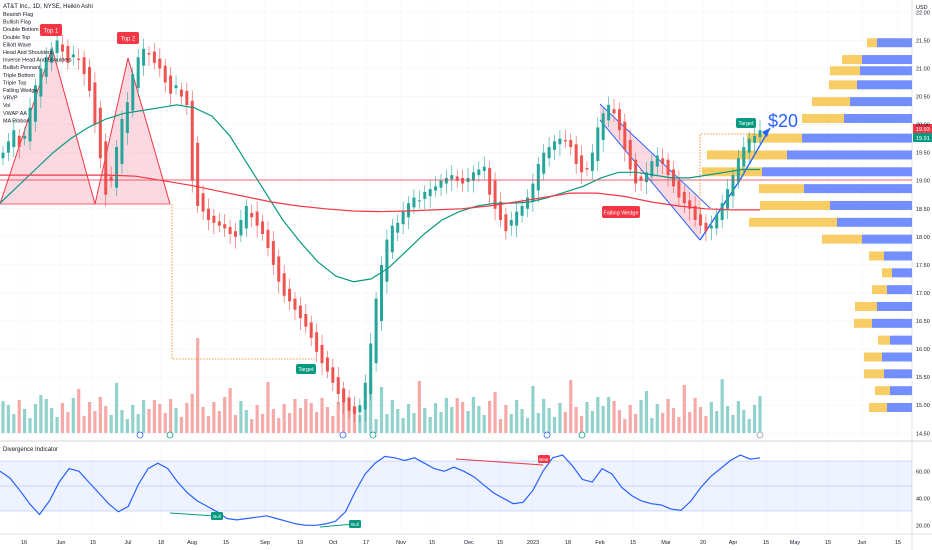 The image size is (932, 550). What do you see at coordinates (923, 69) in the screenshot?
I see `price-tick-2: 21.00` at bounding box center [923, 69].